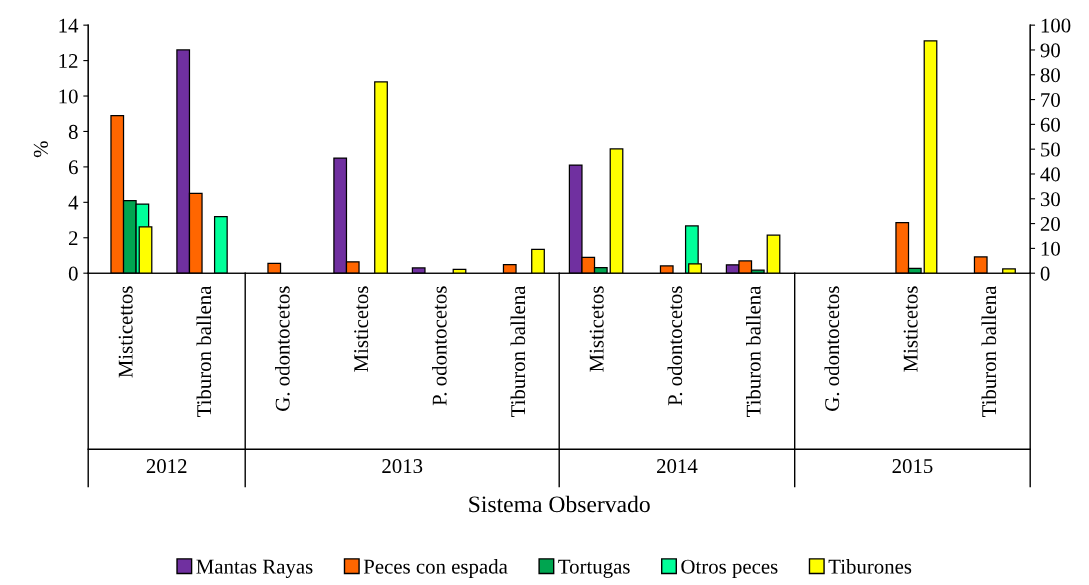 This screenshot has height=585, width=1089. Describe the element at coordinates (69, 25) in the screenshot. I see `y-tick-label: 14` at that location.